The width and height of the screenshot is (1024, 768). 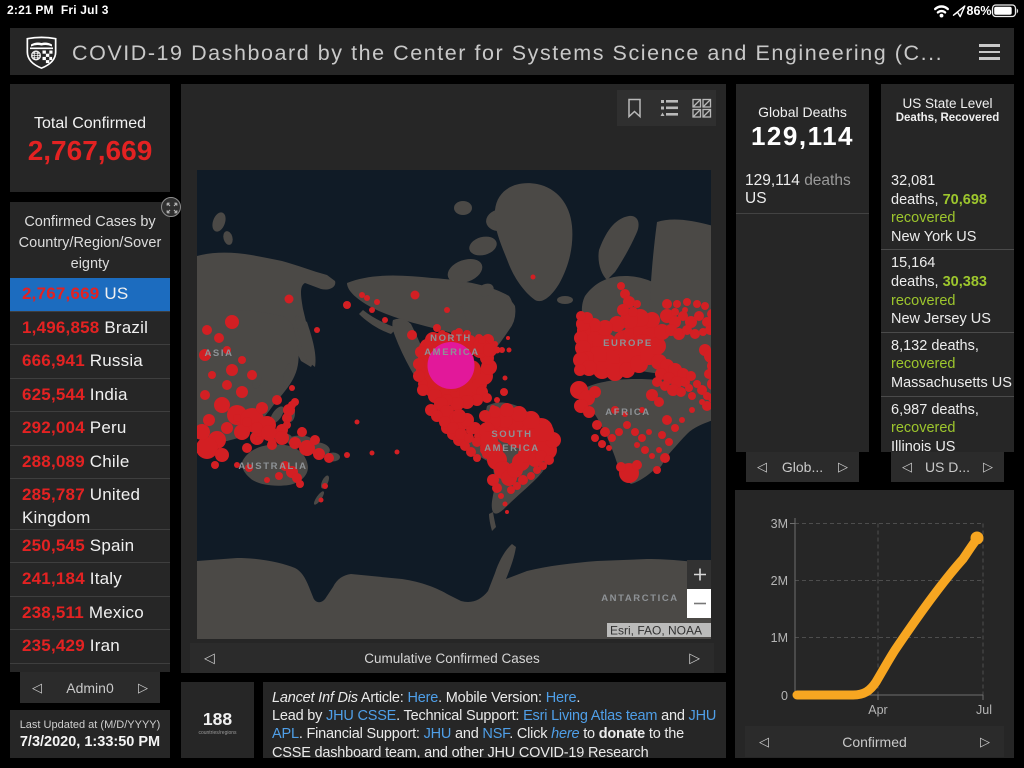 What do you see at coordinates (779, 524) in the screenshot?
I see `svg-text: 3M` at bounding box center [779, 524].